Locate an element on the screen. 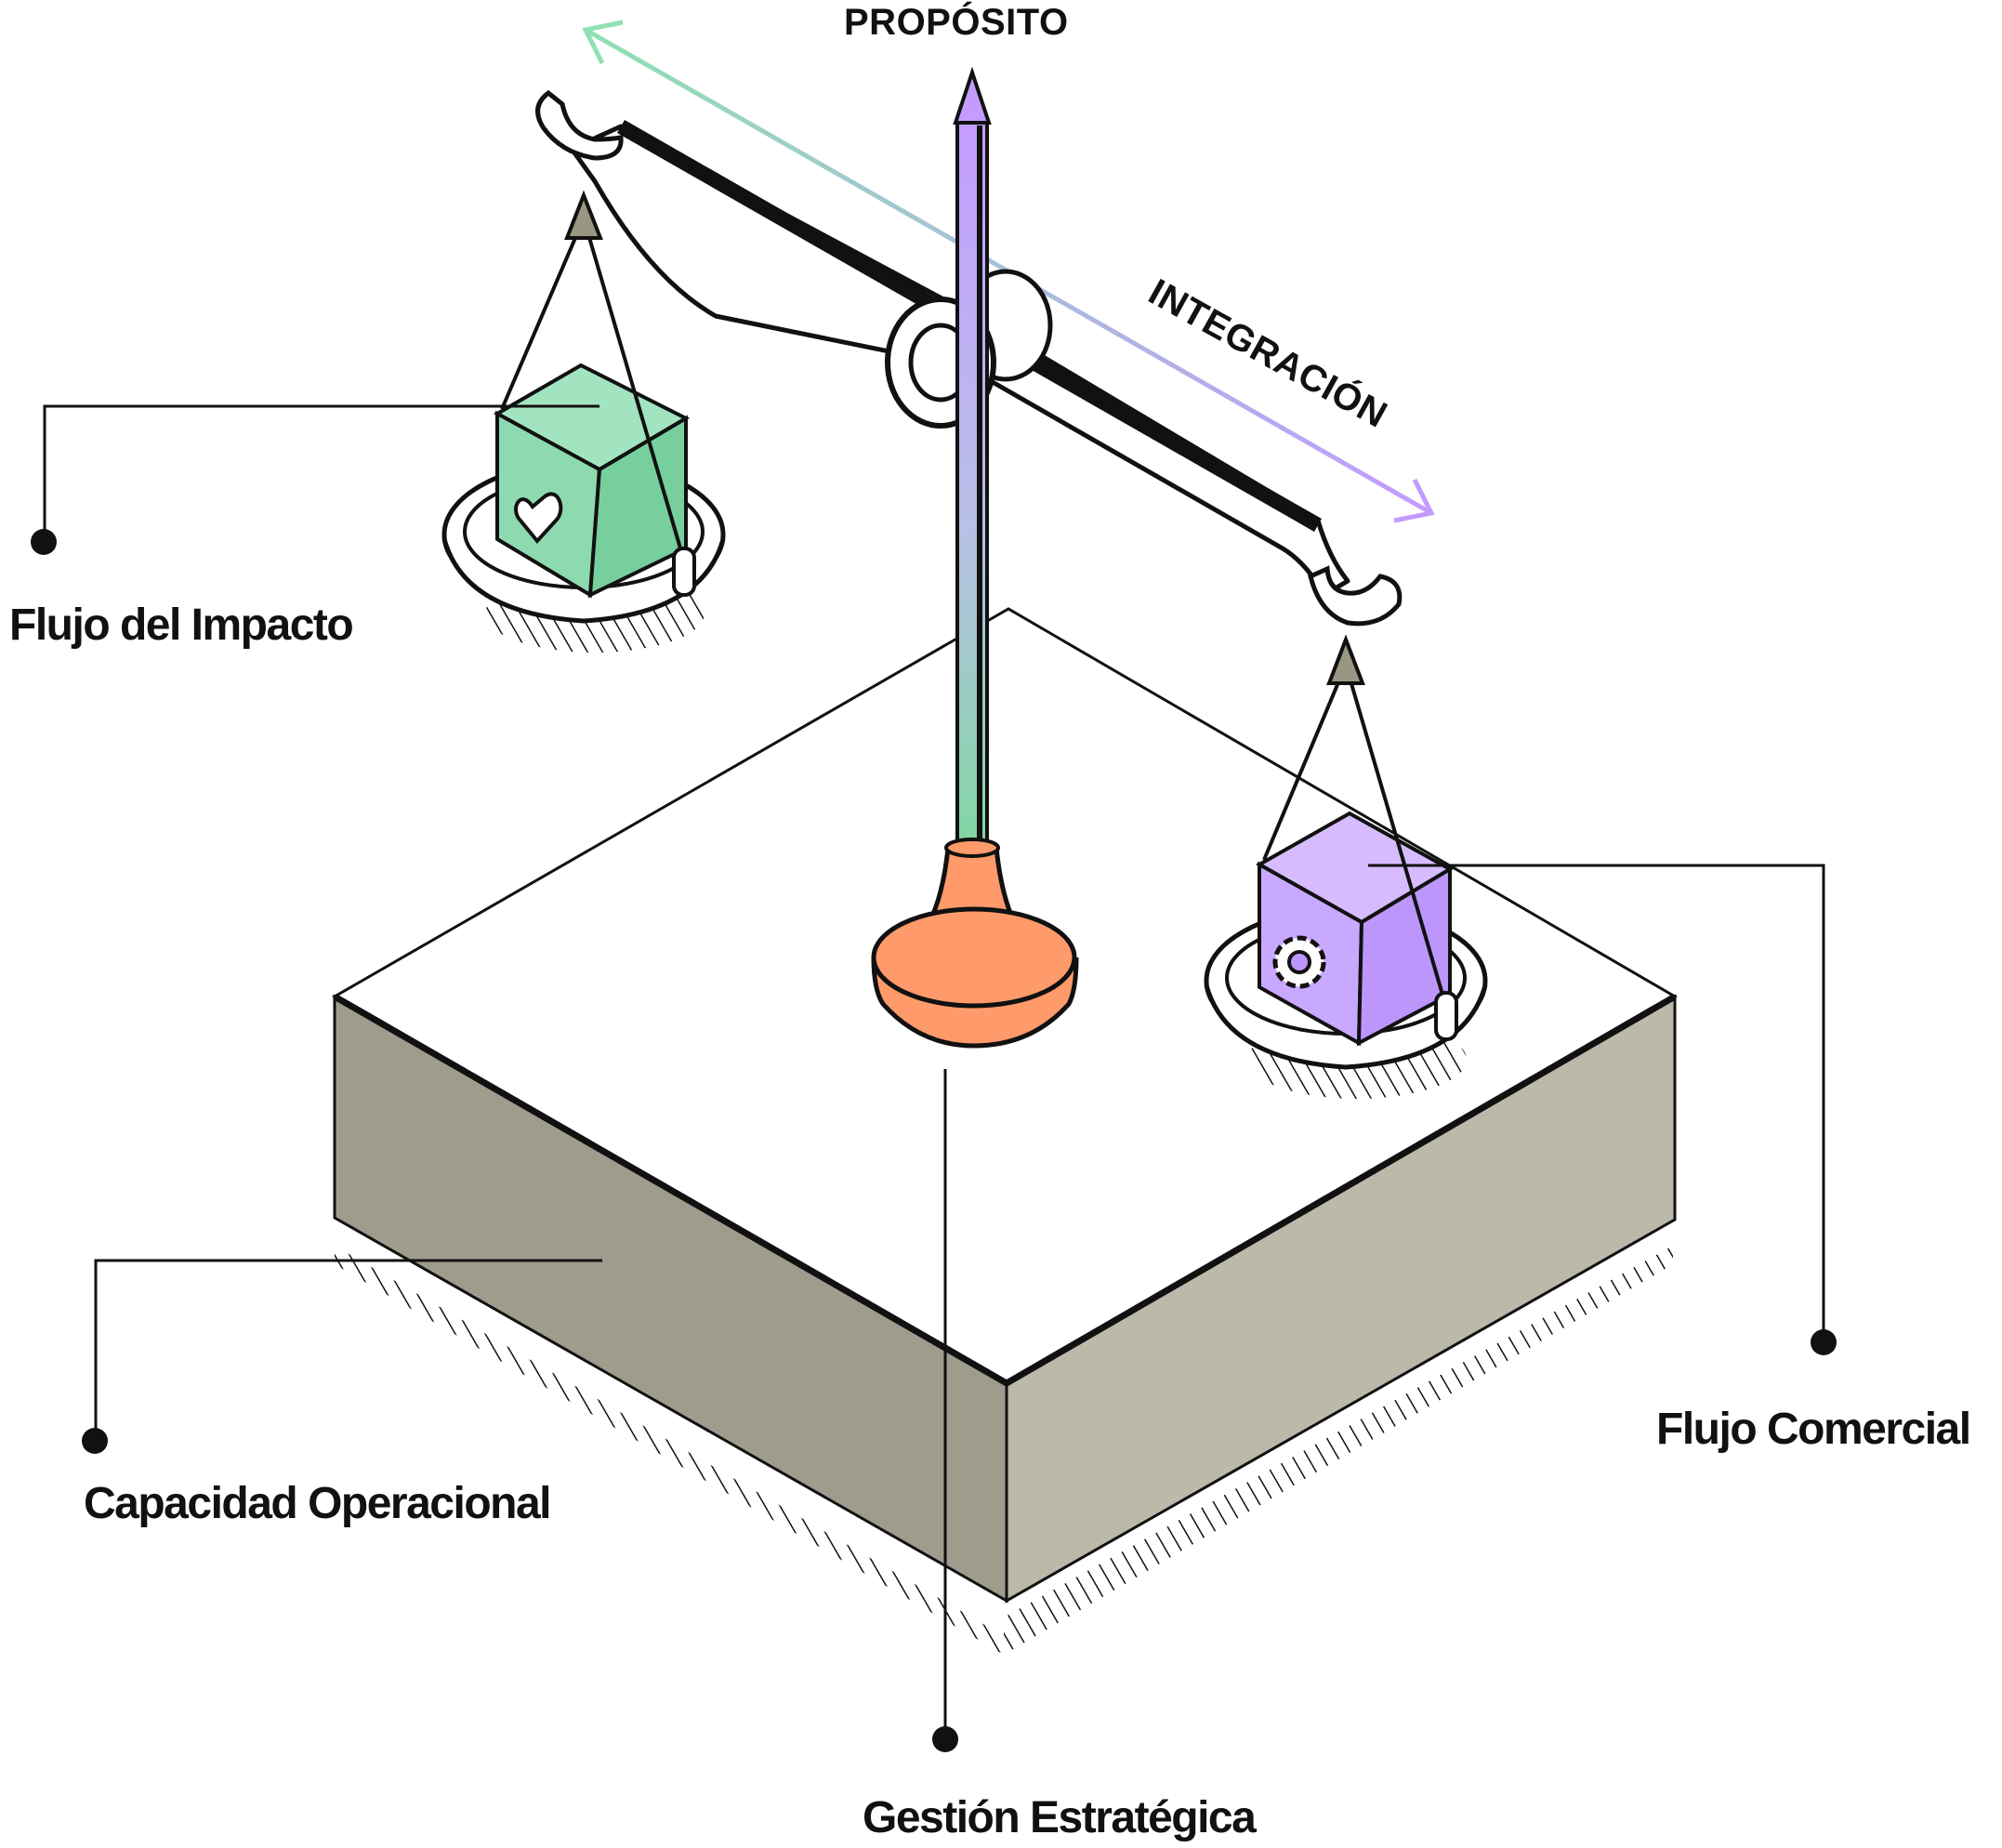 The height and width of the screenshot is (1848, 2002). right-pan-assembly is located at coordinates (1346, 866).